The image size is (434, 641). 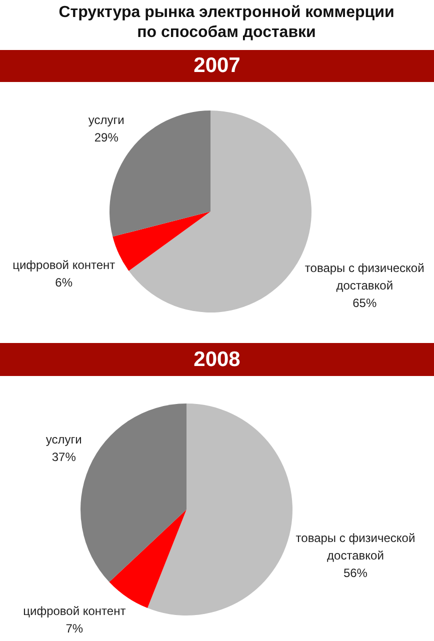 What do you see at coordinates (106, 137) in the screenshot?
I see `data-label: 29%` at bounding box center [106, 137].